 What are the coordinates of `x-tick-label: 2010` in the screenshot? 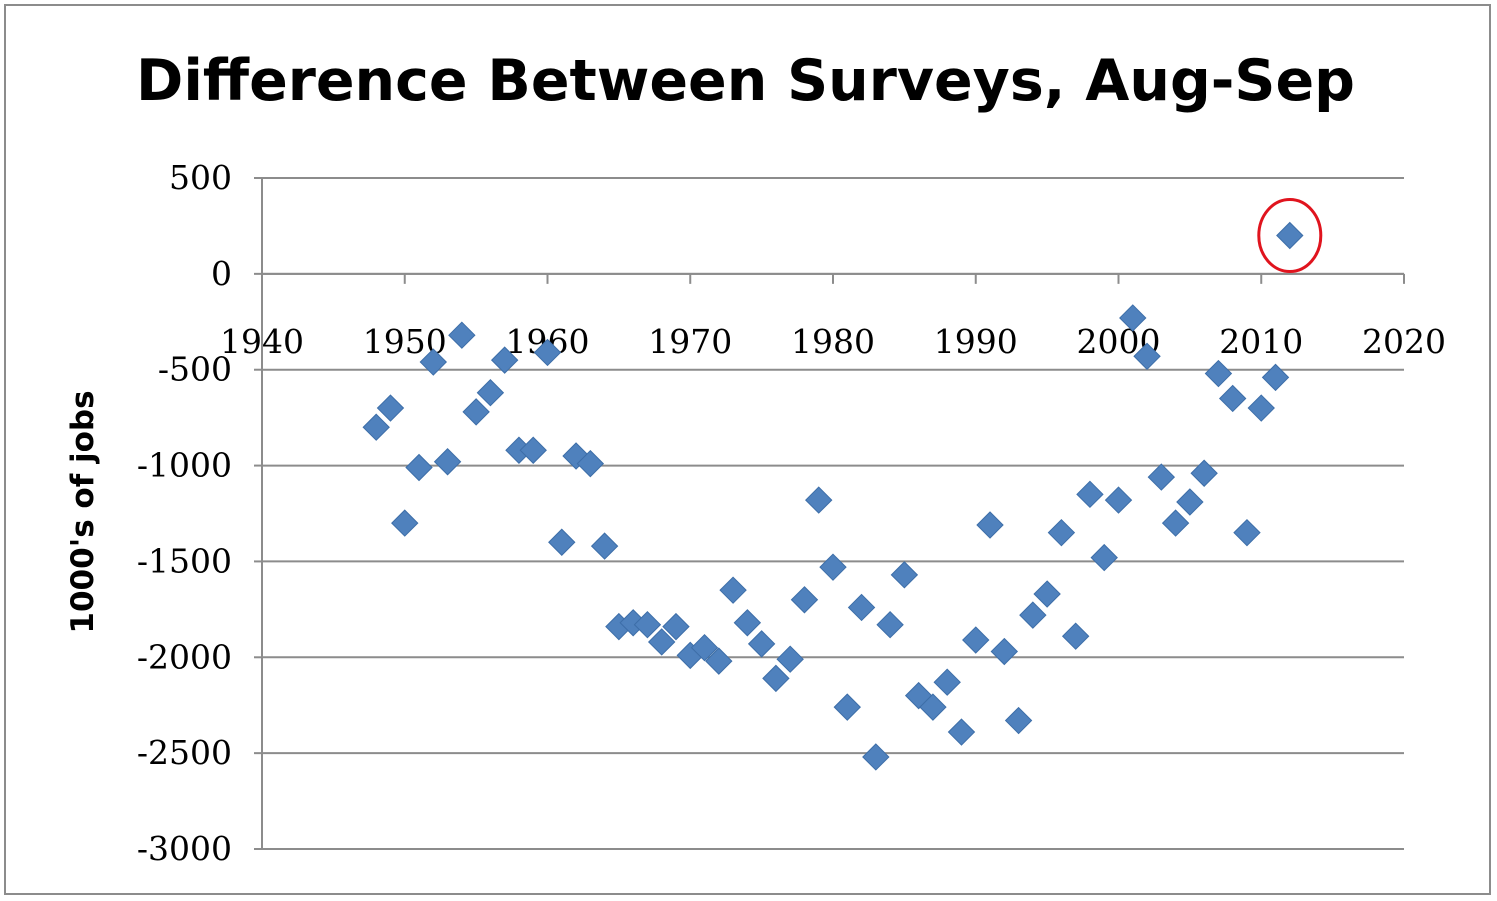 It's located at (1261, 341).